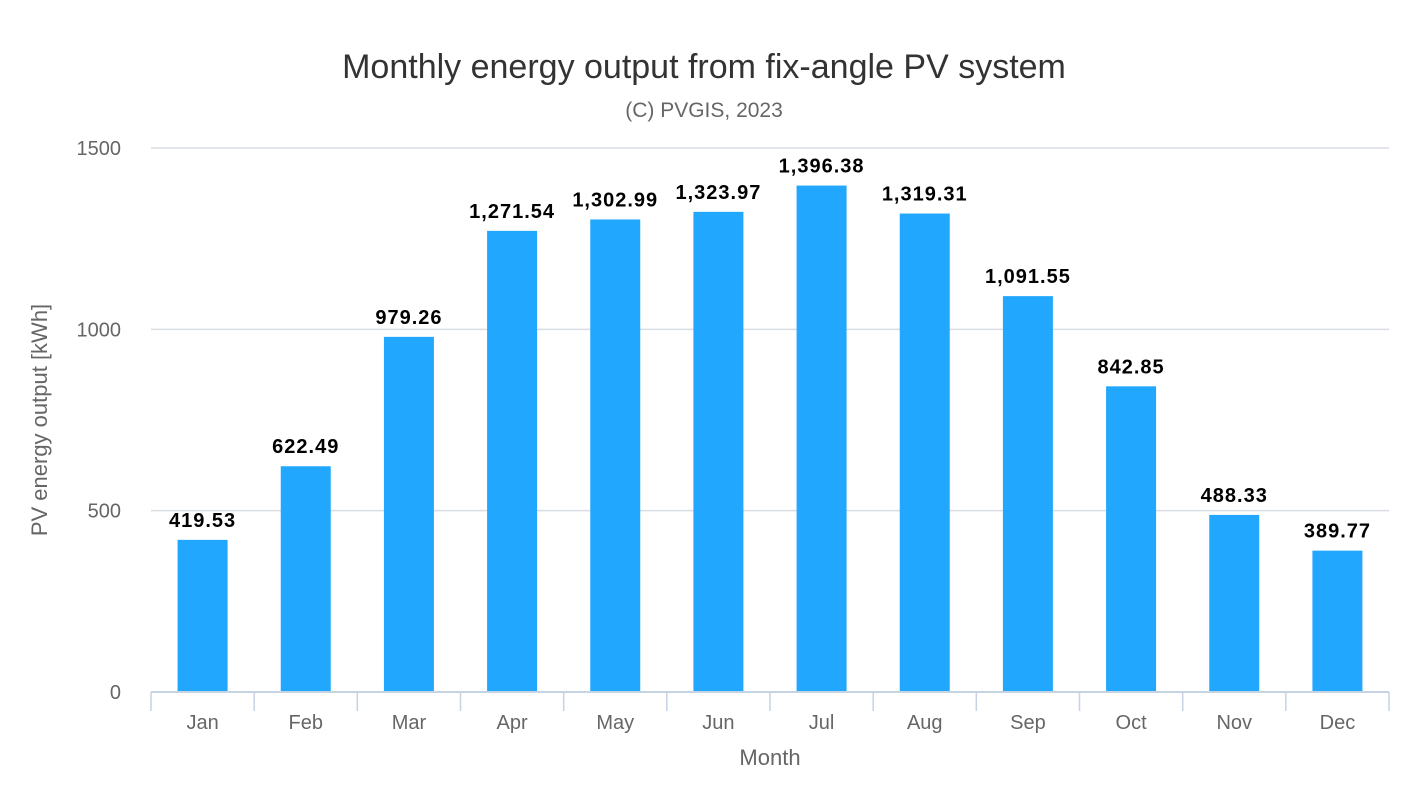 This screenshot has height=800, width=1408. I want to click on x-tick-label: Nov, so click(1234, 723).